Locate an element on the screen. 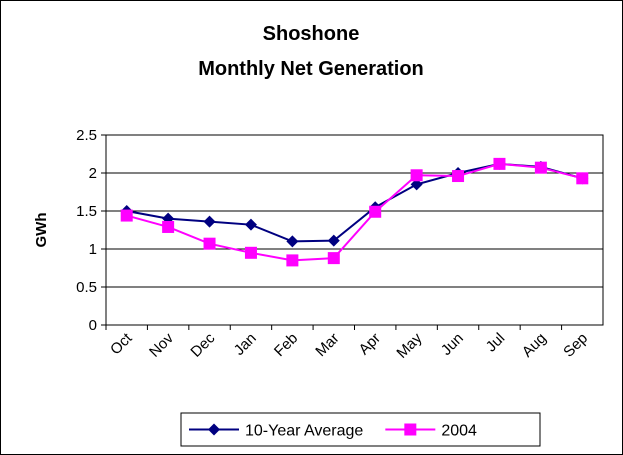 The height and width of the screenshot is (455, 623). y-tick-label: 1.5 is located at coordinates (86, 211).